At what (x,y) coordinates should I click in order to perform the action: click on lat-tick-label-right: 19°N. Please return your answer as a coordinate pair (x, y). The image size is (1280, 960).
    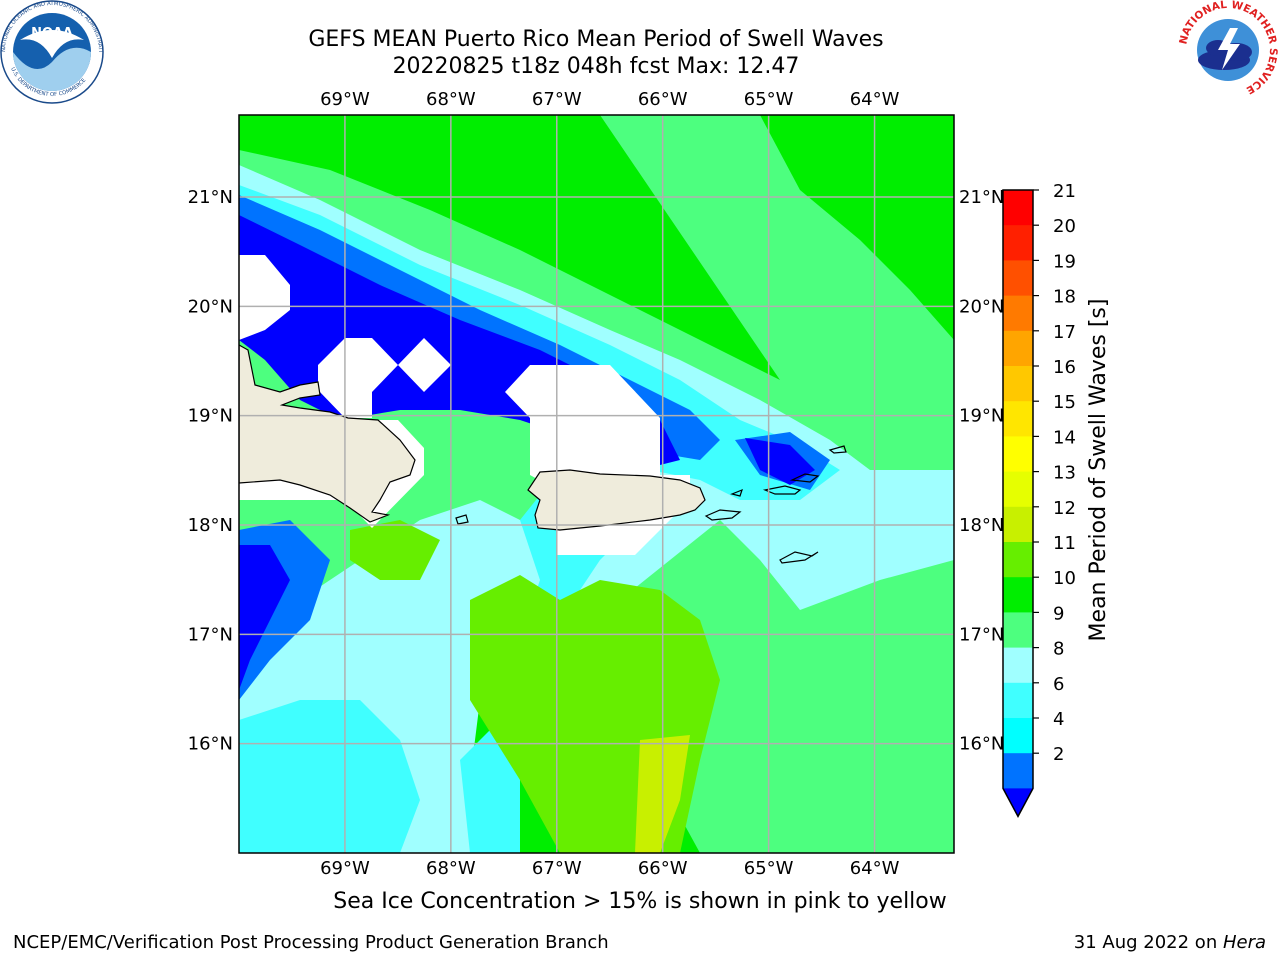
    Looking at the image, I should click on (981, 416).